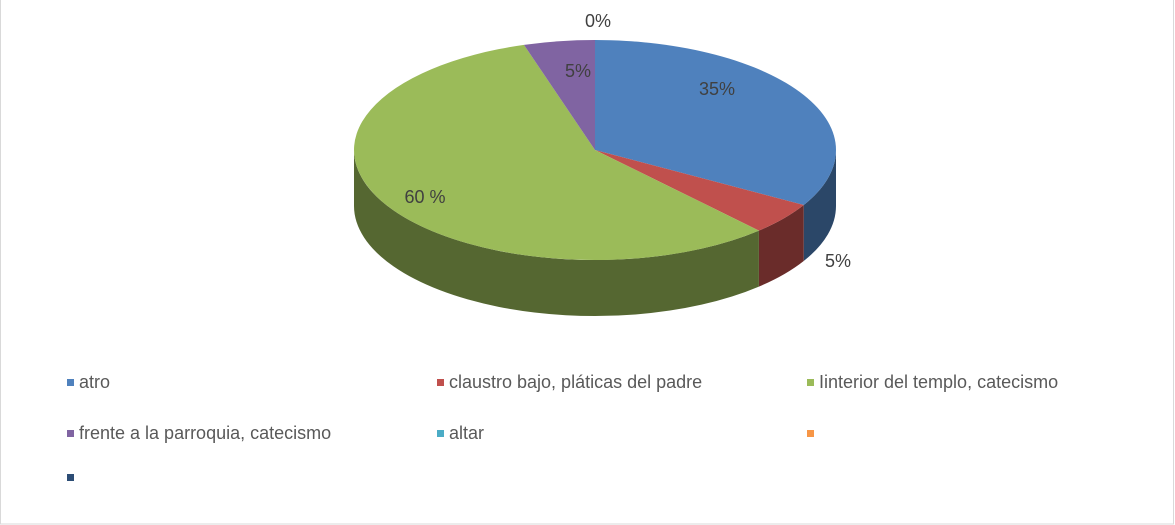 The height and width of the screenshot is (525, 1175). What do you see at coordinates (424, 197) in the screenshot?
I see `data-label: 60 %` at bounding box center [424, 197].